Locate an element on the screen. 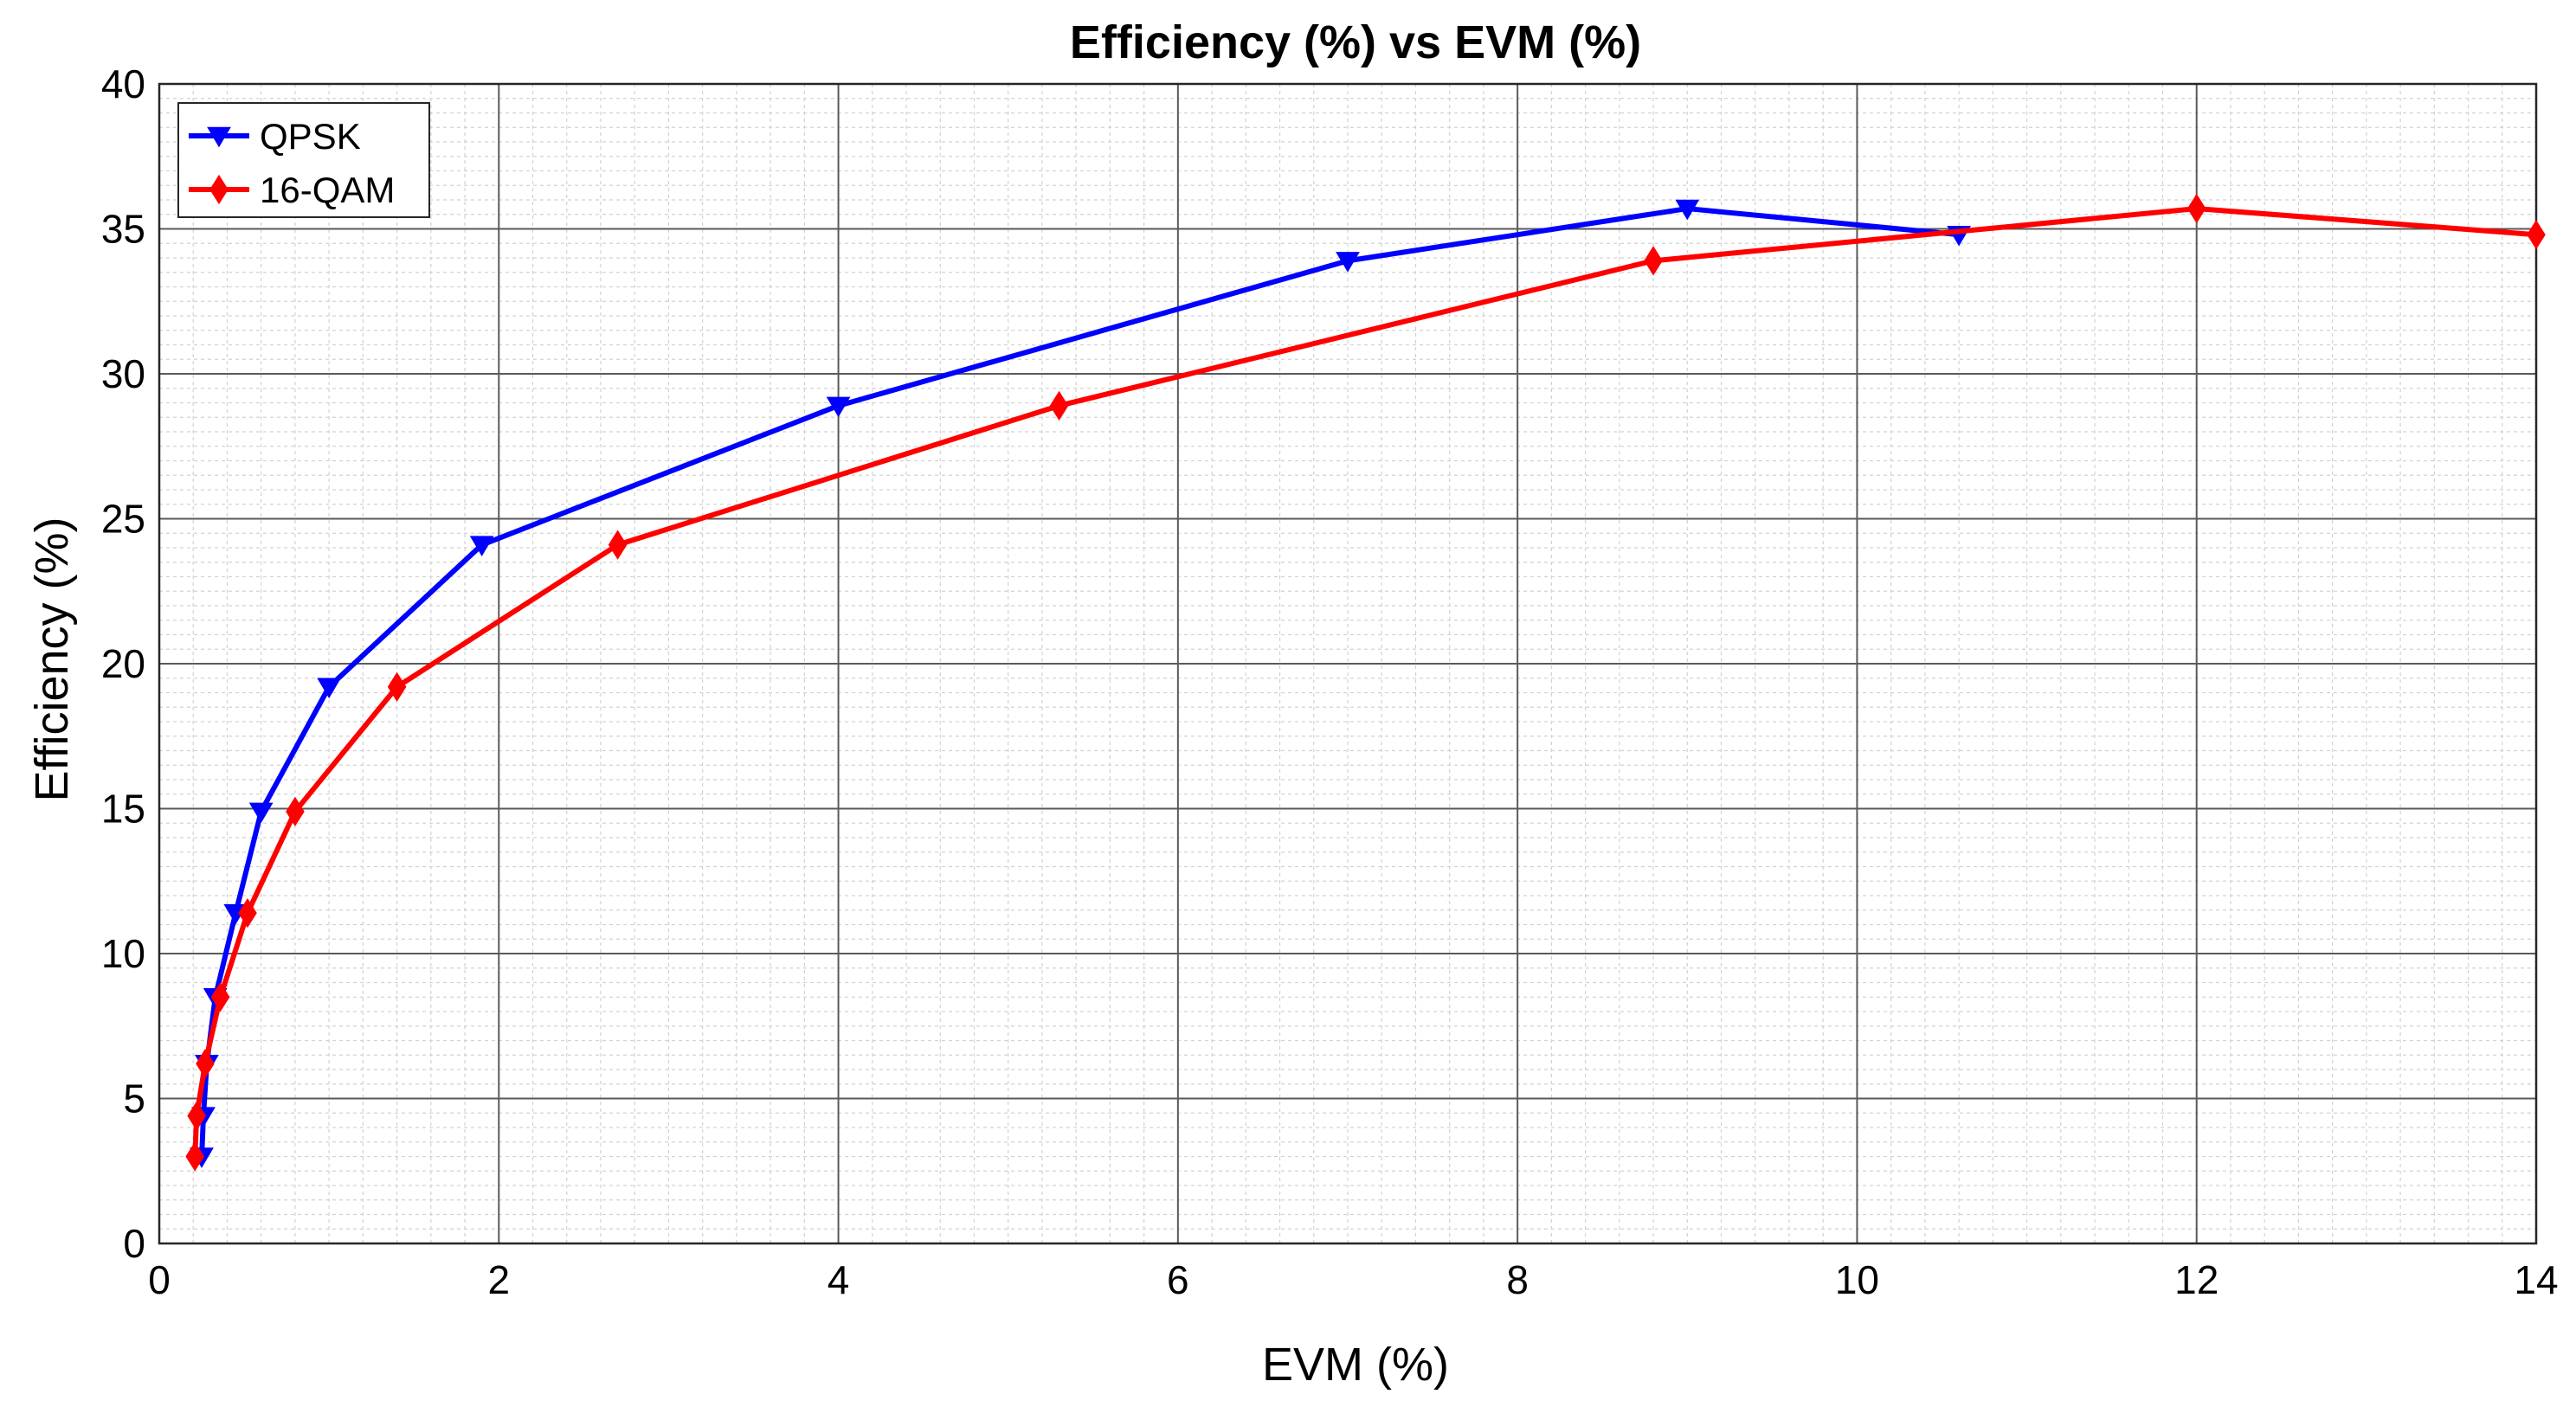 The width and height of the screenshot is (2576, 1407). x-tick-label: 6 is located at coordinates (1178, 1279).